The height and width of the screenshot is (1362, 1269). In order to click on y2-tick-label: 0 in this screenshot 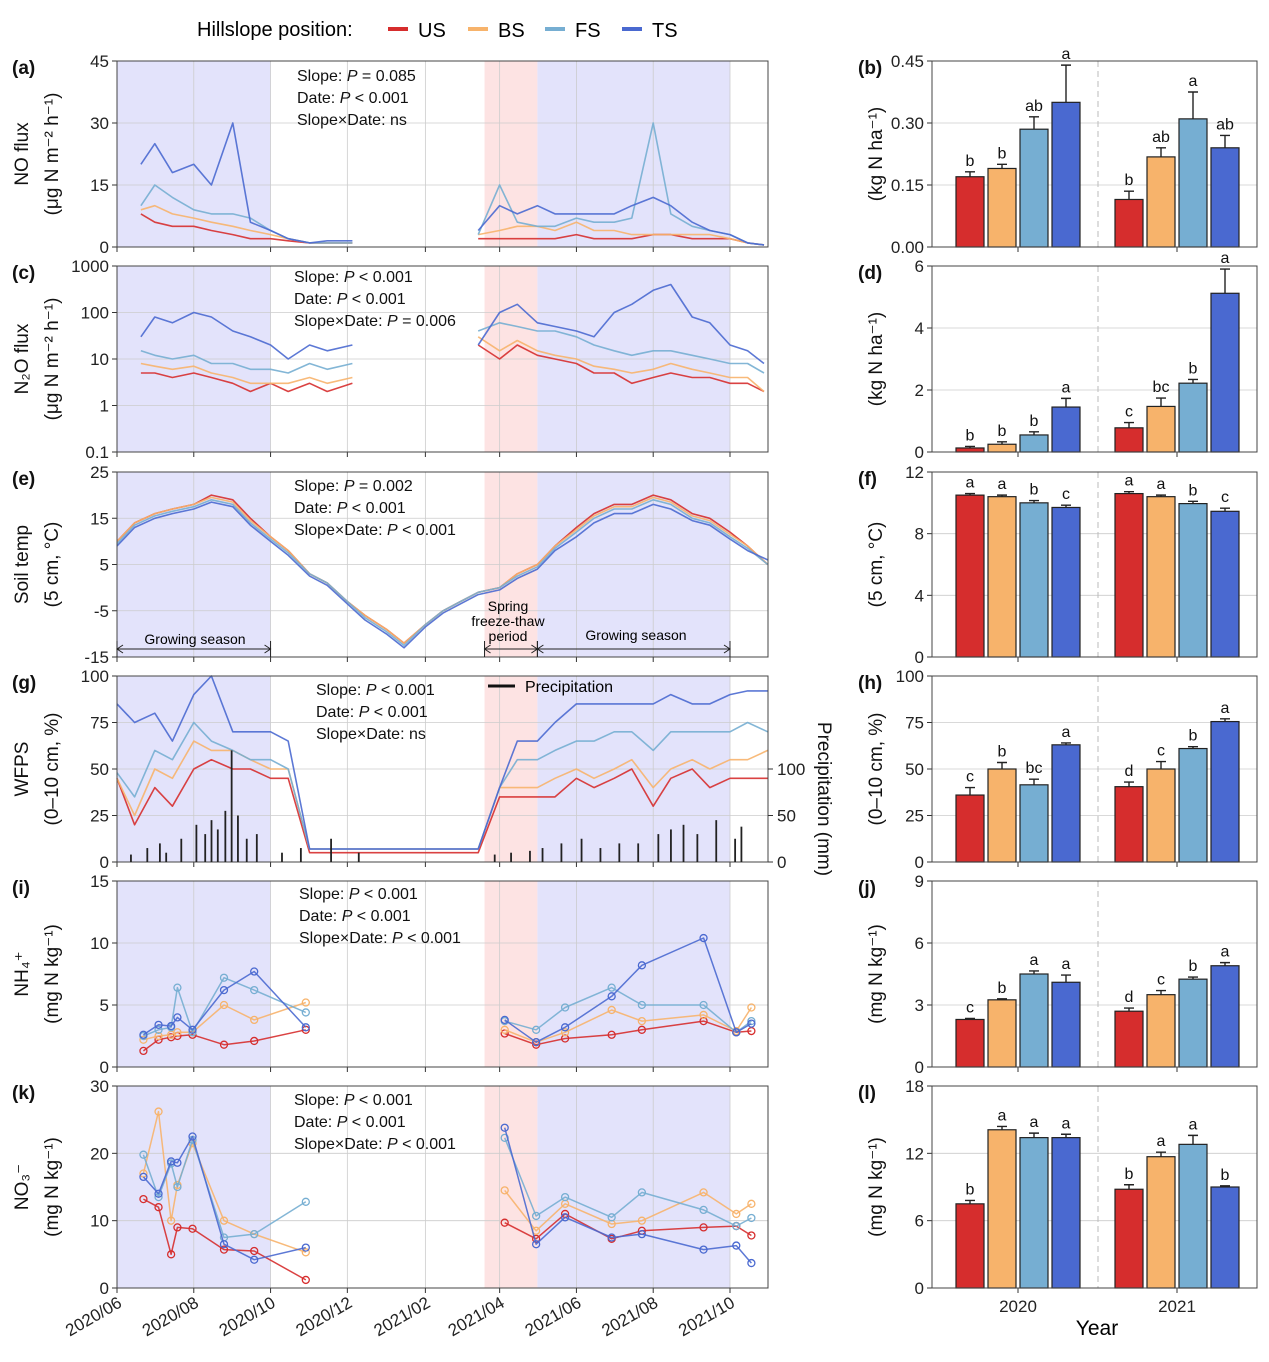, I will do `click(781, 862)`.